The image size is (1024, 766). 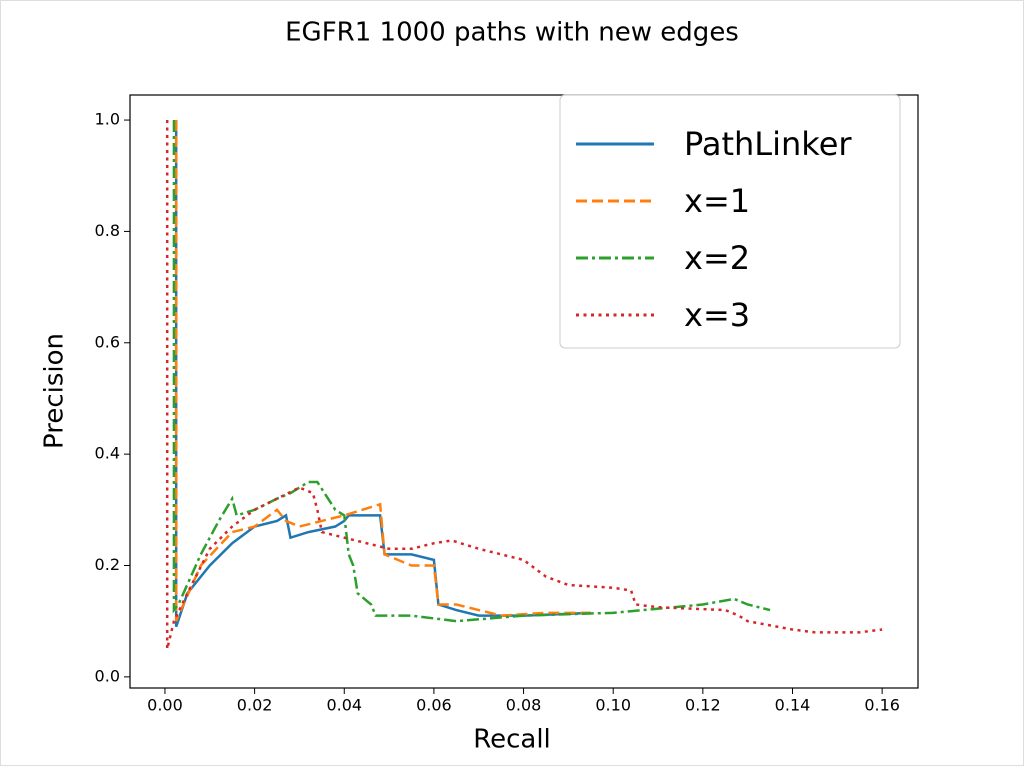 What do you see at coordinates (165, 705) in the screenshot?
I see `x-tick-label: 0.00` at bounding box center [165, 705].